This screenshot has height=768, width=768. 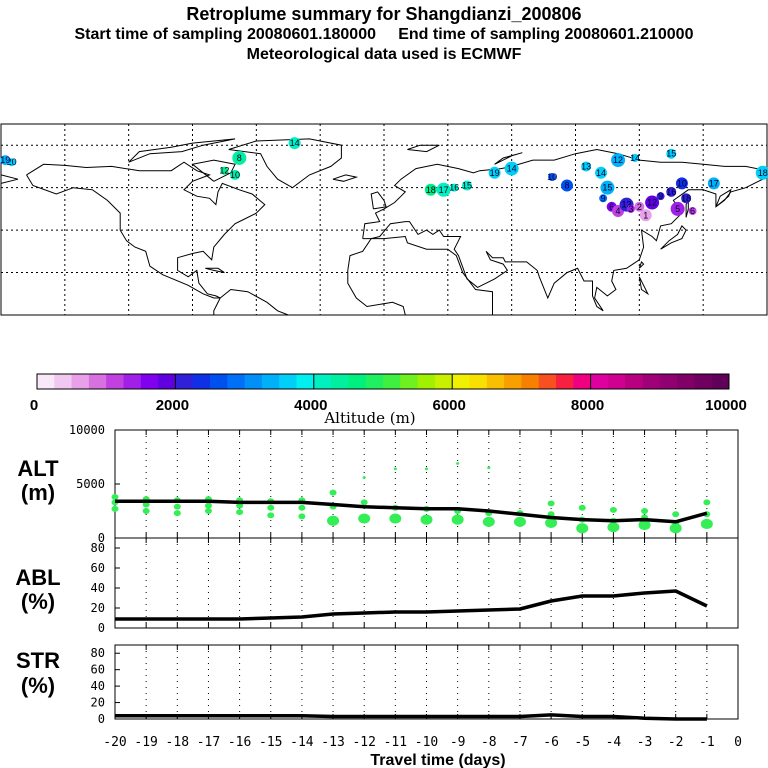 What do you see at coordinates (38, 468) in the screenshot?
I see `panel-label: ALT` at bounding box center [38, 468].